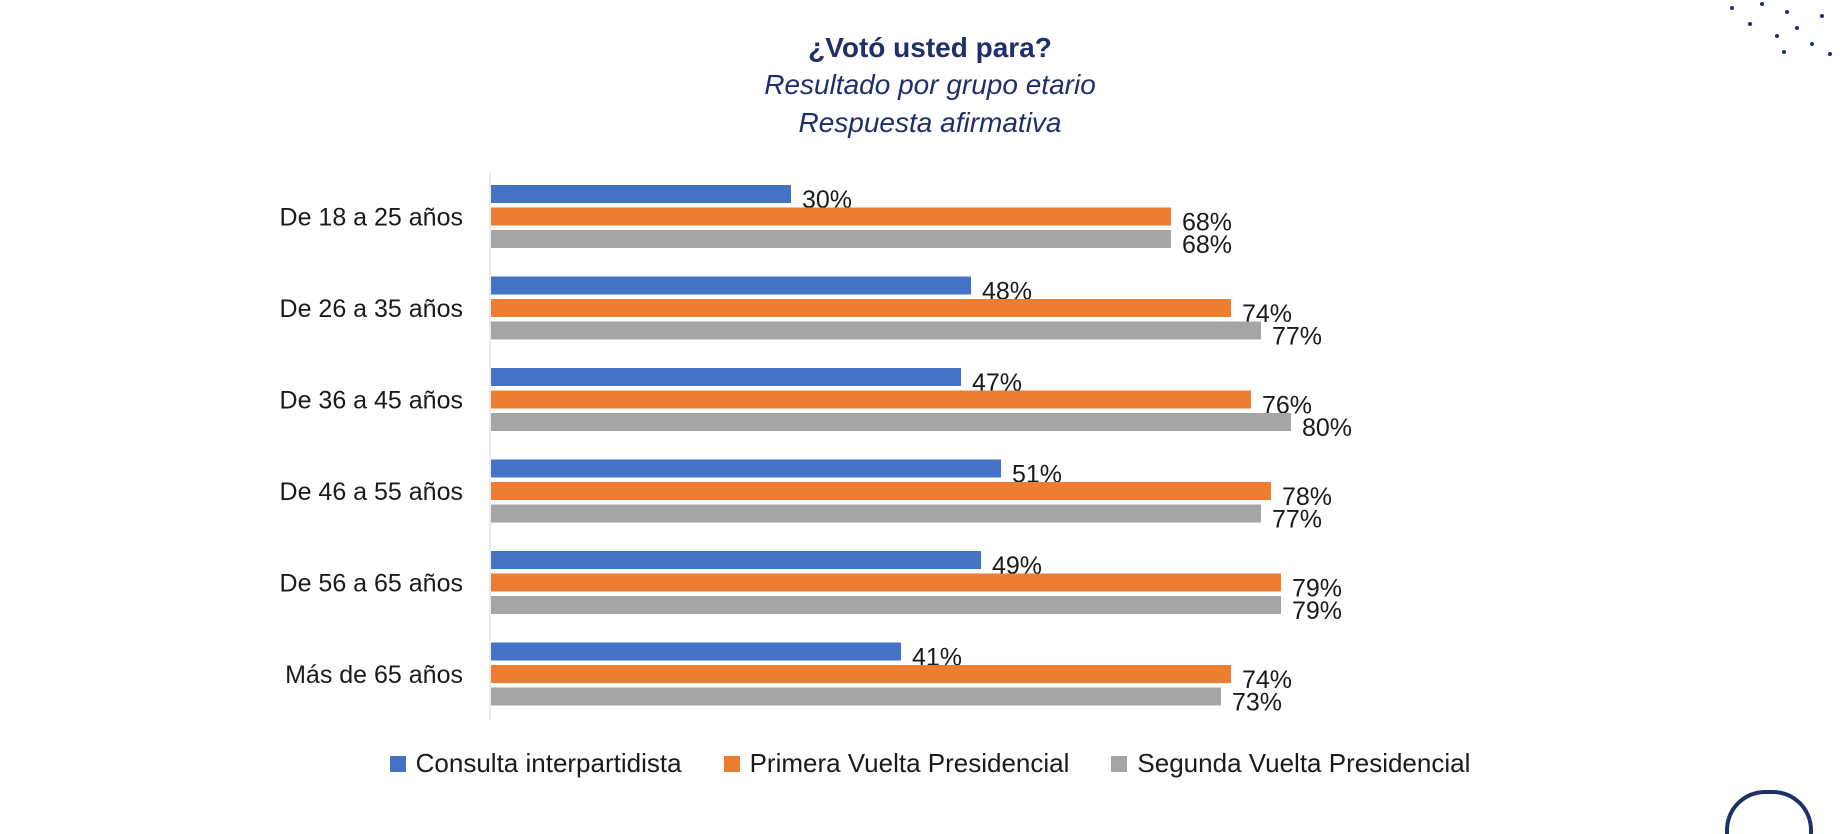 This screenshot has height=834, width=1840. What do you see at coordinates (909, 763) in the screenshot?
I see `legend-label-primera: Primera Vuelta Presidencial` at bounding box center [909, 763].